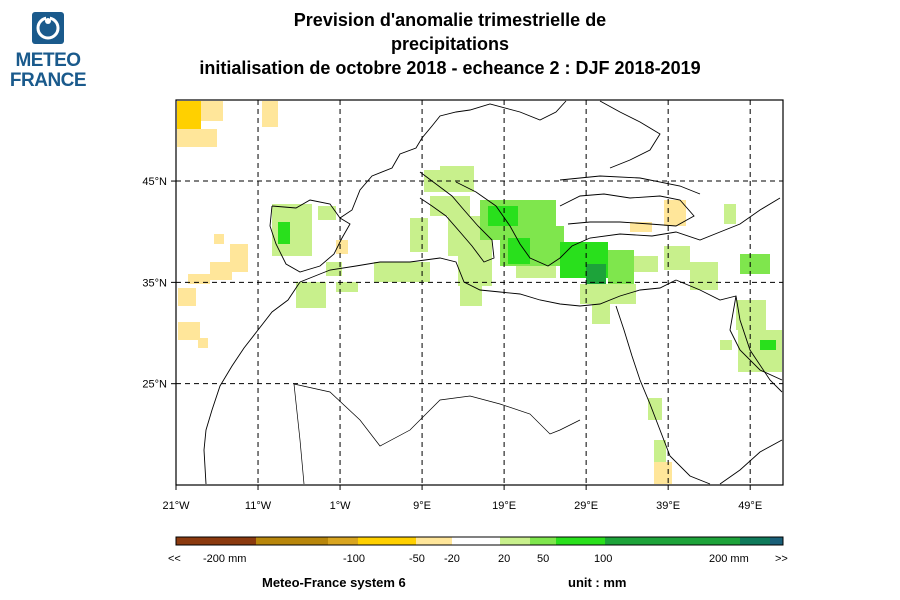 This screenshot has width=900, height=600. I want to click on lon-tick-label: 29°E, so click(586, 506).